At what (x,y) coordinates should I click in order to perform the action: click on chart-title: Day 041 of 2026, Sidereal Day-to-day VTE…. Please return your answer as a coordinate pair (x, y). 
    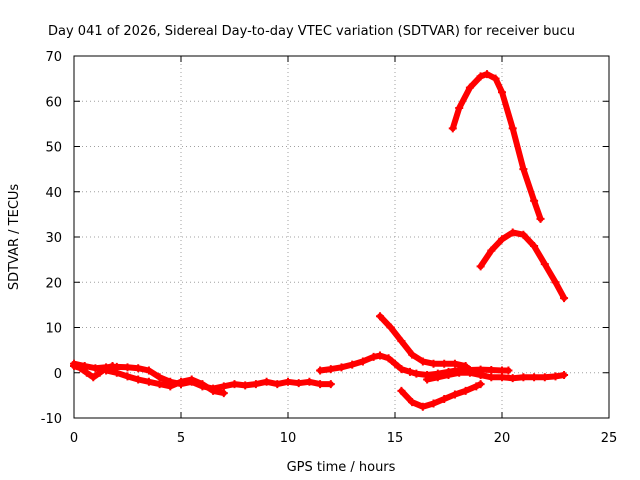
    Looking at the image, I should click on (311, 31).